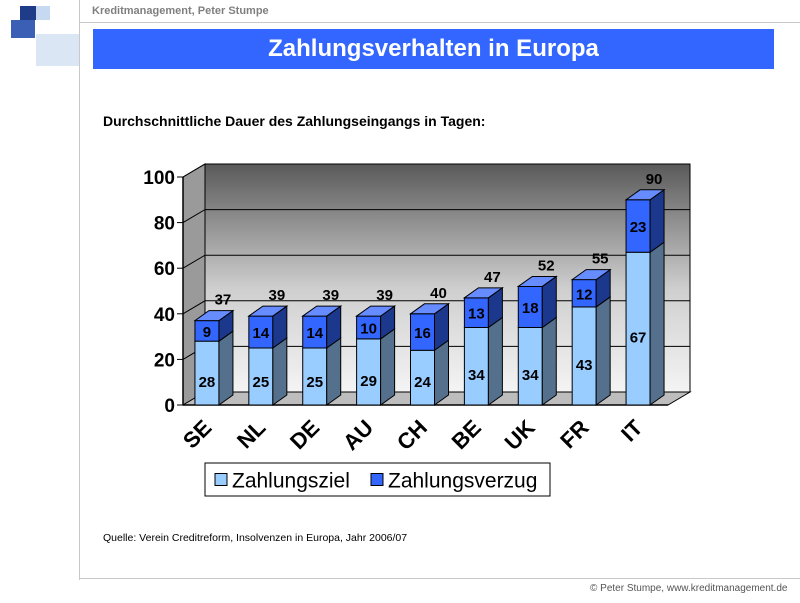 Image resolution: width=800 pixels, height=603 pixels. What do you see at coordinates (164, 269) in the screenshot?
I see `y-tick-label: 60` at bounding box center [164, 269].